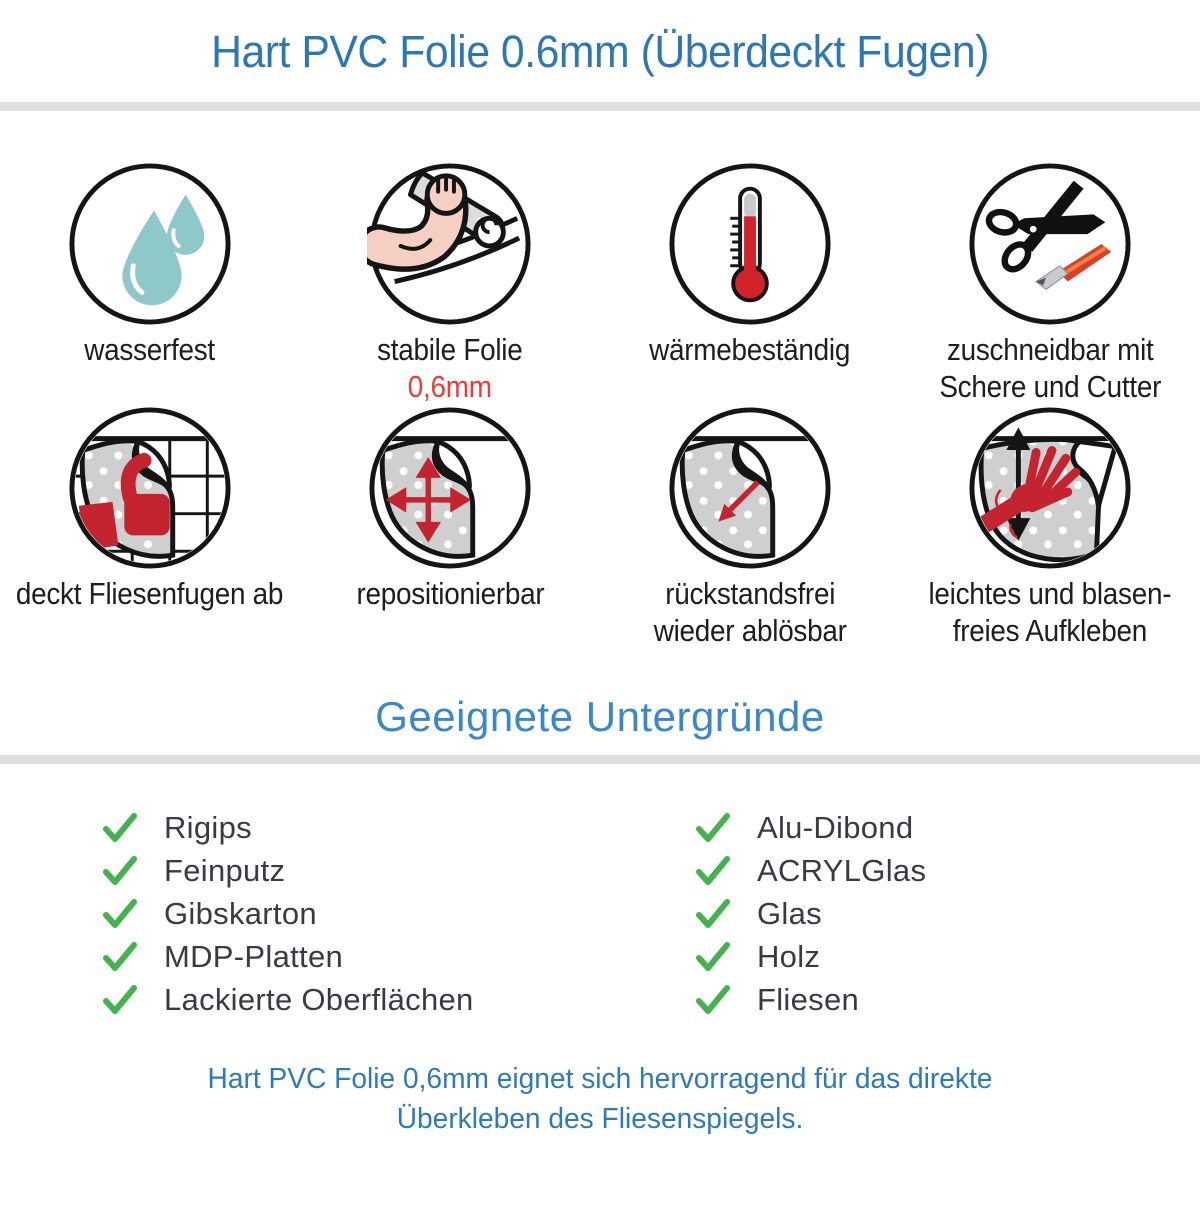 This screenshot has height=1224, width=1200. I want to click on list-item: Gibskarton, so click(398, 913).